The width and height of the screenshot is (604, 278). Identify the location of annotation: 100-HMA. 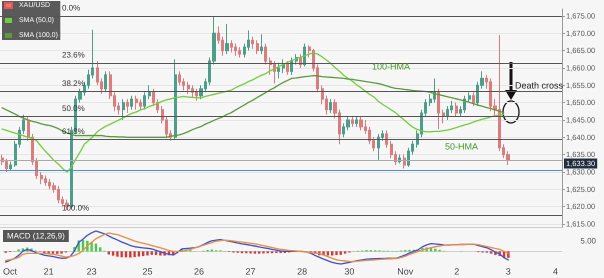
(391, 67).